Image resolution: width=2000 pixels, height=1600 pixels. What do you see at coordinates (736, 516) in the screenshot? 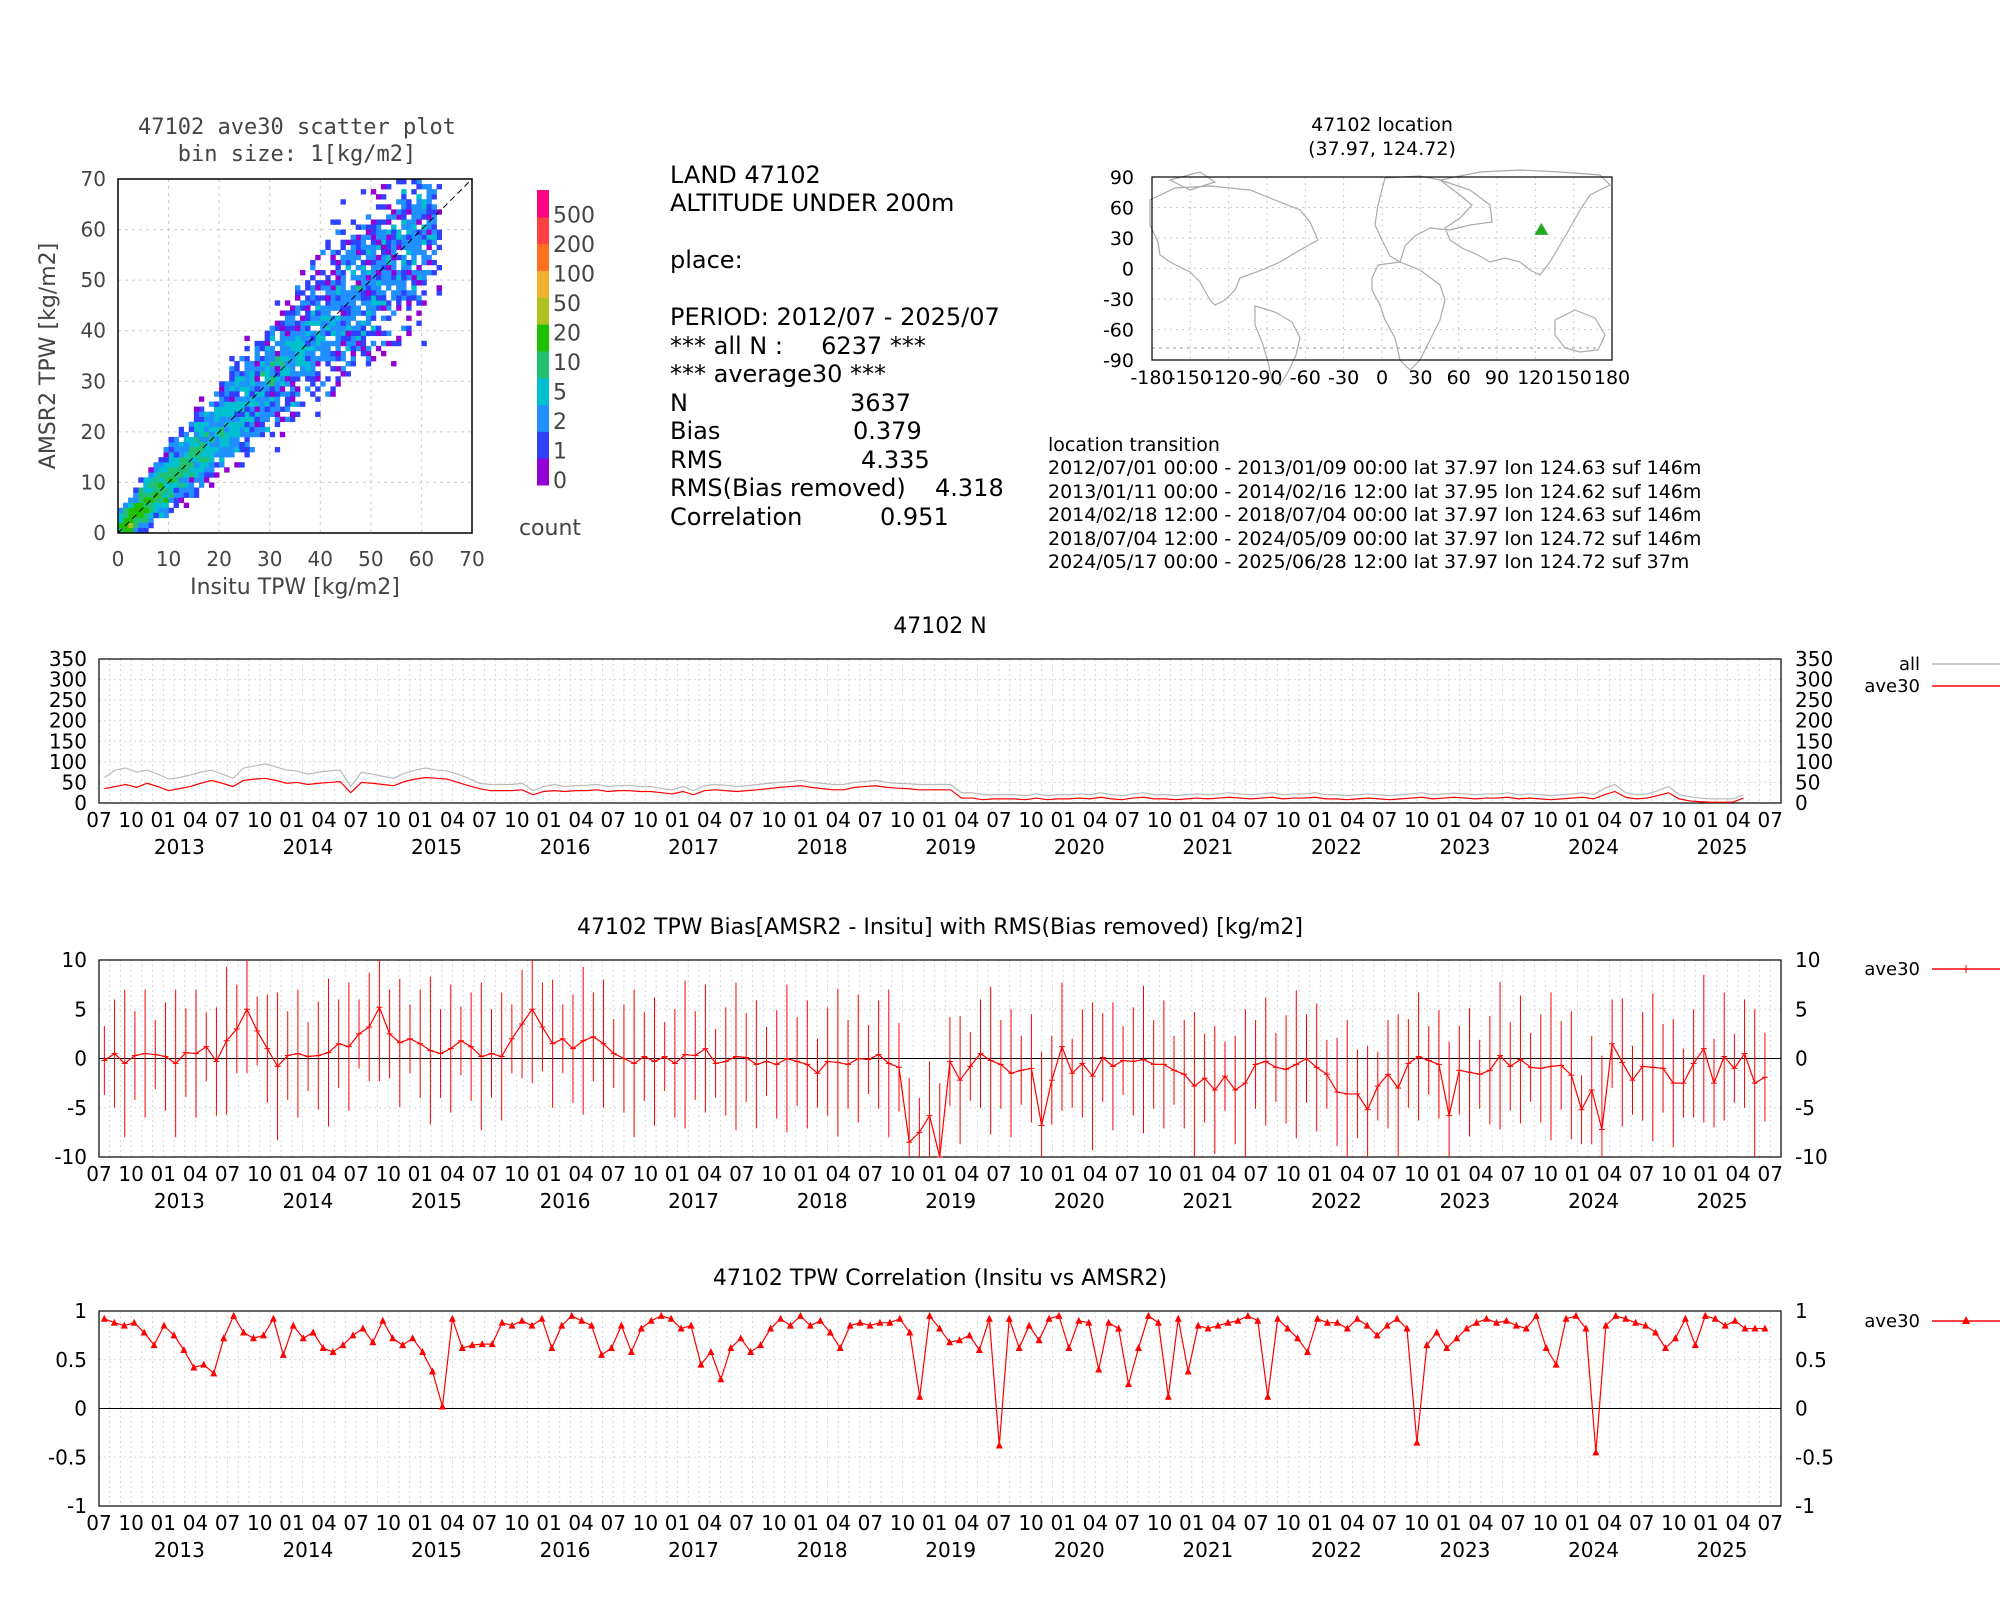
I see `stats-corr-label: Correlation` at bounding box center [736, 516].